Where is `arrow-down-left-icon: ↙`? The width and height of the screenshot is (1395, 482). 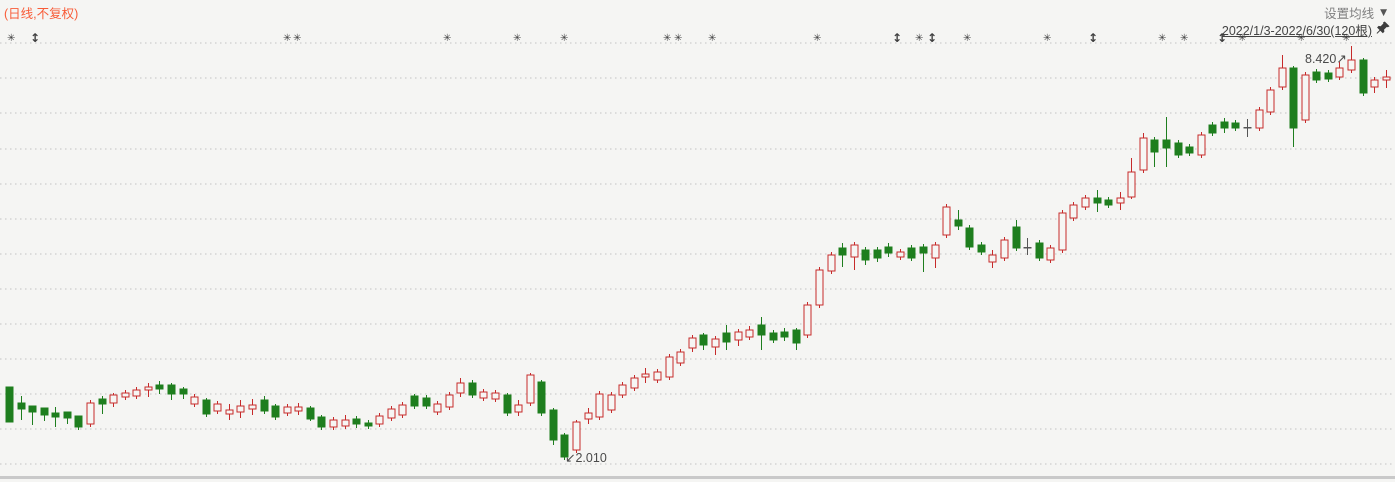
arrow-down-left-icon: ↙ is located at coordinates (570, 457).